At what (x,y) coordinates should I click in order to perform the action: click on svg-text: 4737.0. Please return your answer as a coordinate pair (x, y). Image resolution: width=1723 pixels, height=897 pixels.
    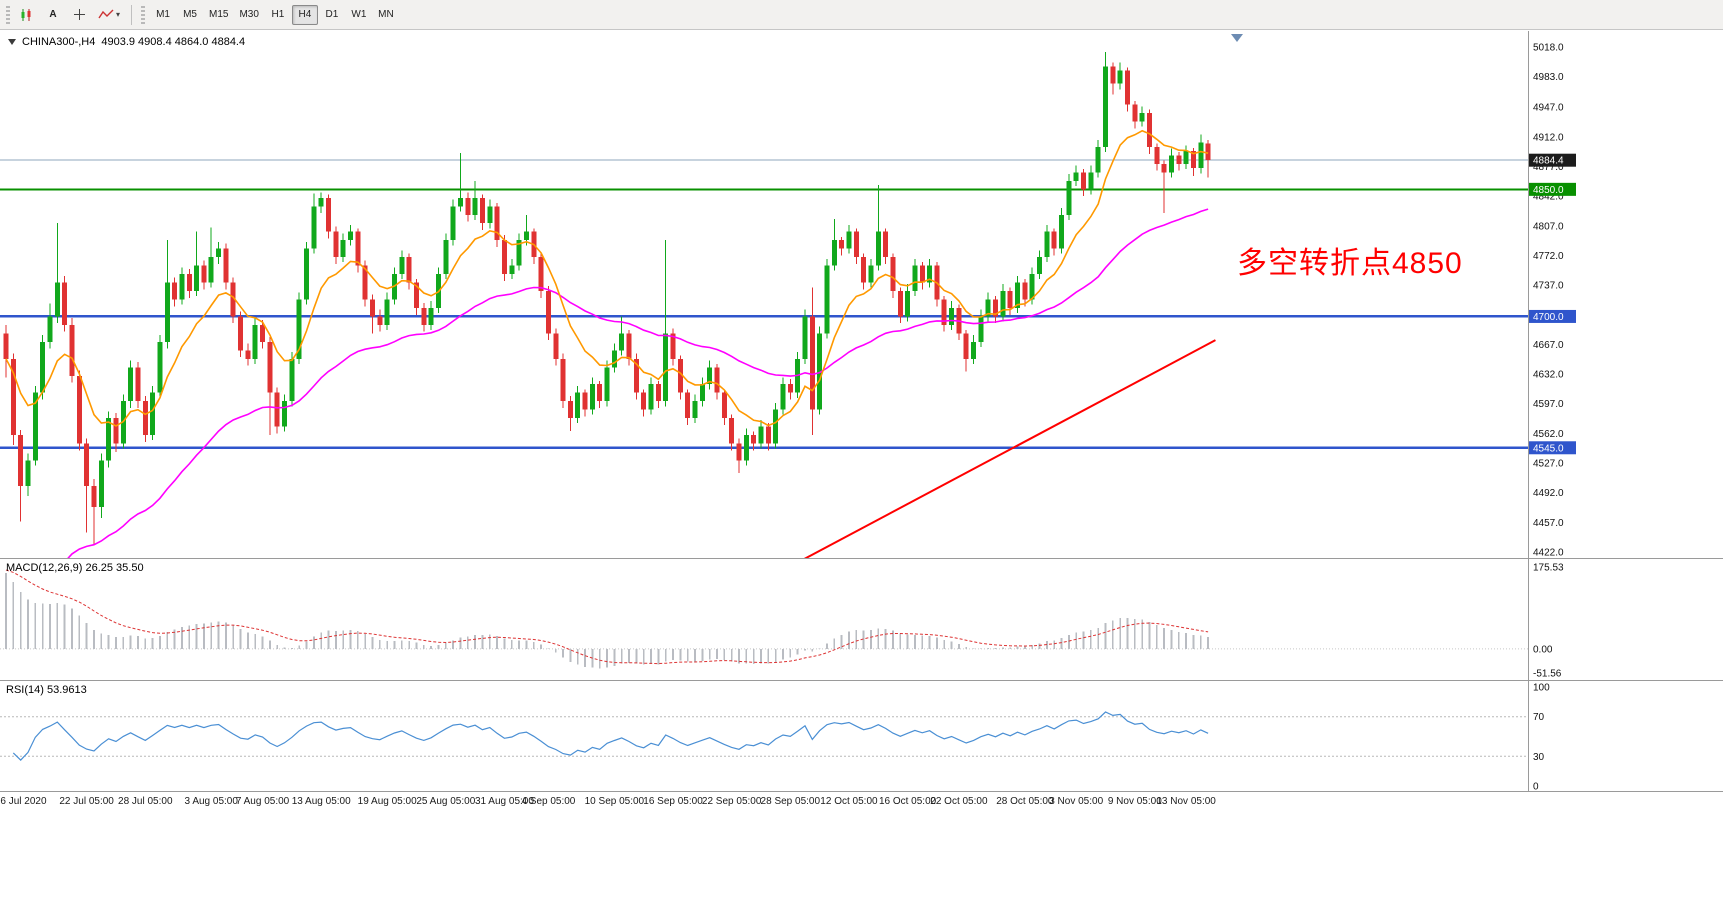
    Looking at the image, I should click on (1548, 286).